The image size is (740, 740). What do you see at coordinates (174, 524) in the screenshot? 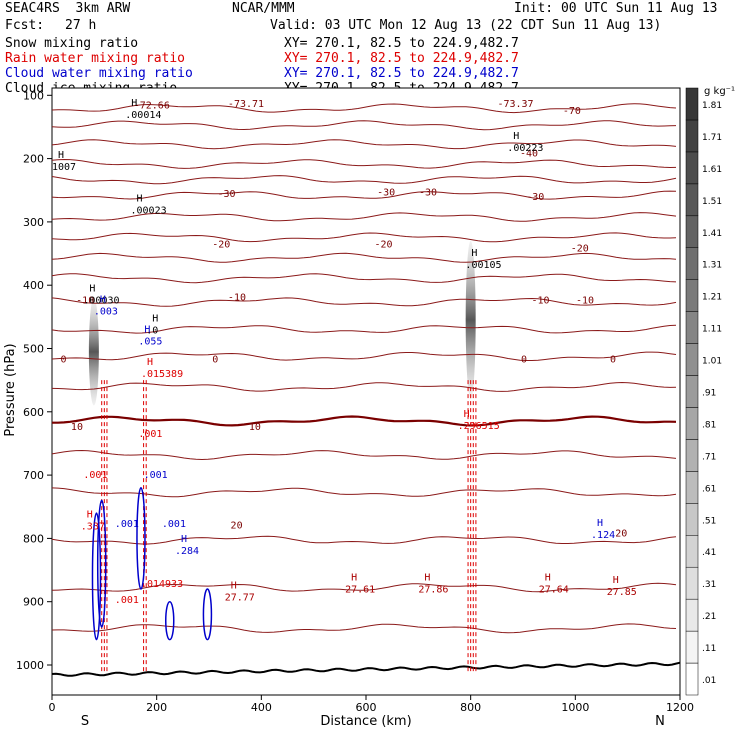
I see `maximum-marker-16: .001` at bounding box center [174, 524].